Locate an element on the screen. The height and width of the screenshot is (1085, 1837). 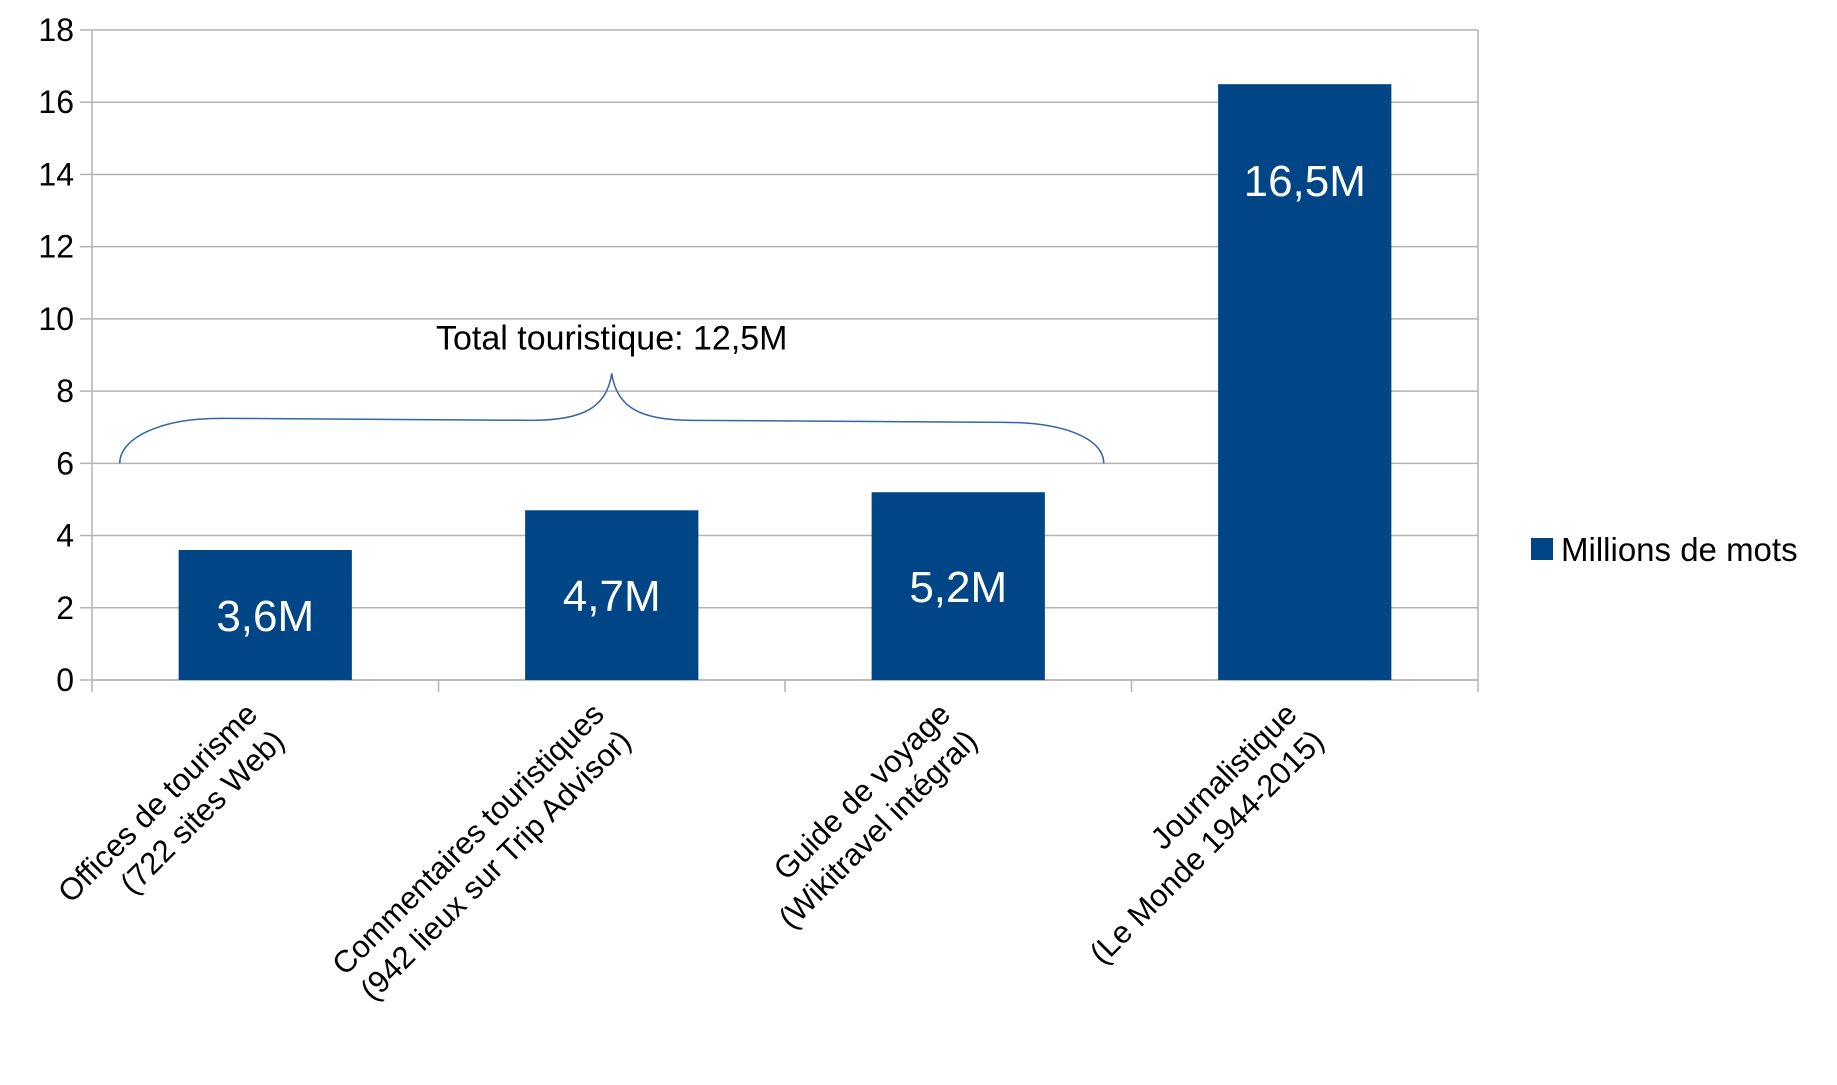
legend-swatch is located at coordinates (1542, 549).